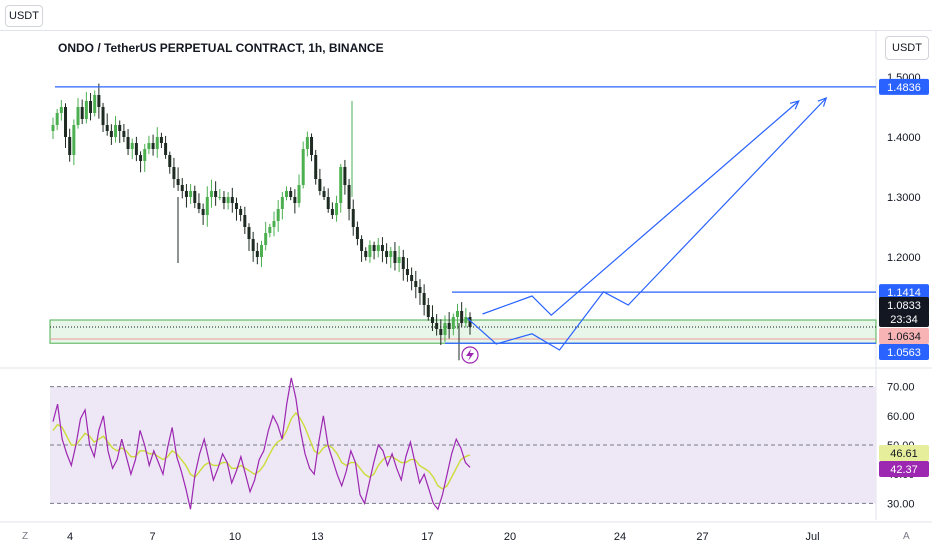 The image size is (932, 550). What do you see at coordinates (904, 320) in the screenshot?
I see `countdown-badge: 23:34` at bounding box center [904, 320].